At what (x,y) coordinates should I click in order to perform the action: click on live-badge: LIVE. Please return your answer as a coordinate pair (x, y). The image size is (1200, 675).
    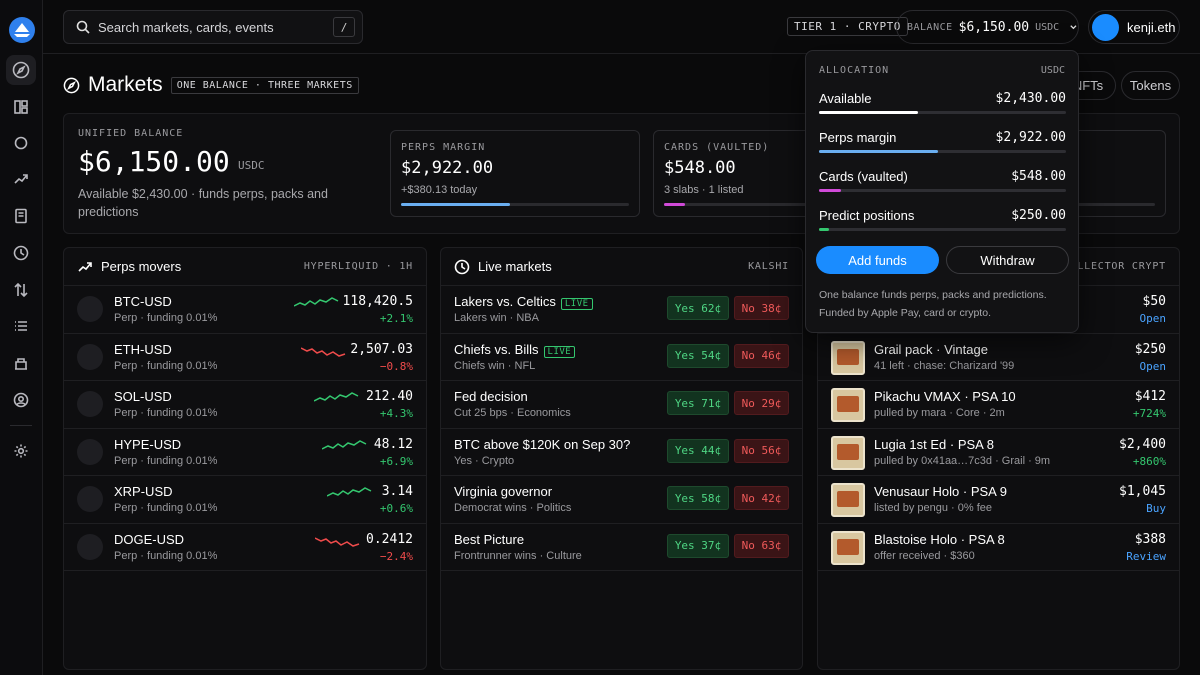
    Looking at the image, I should click on (576, 304).